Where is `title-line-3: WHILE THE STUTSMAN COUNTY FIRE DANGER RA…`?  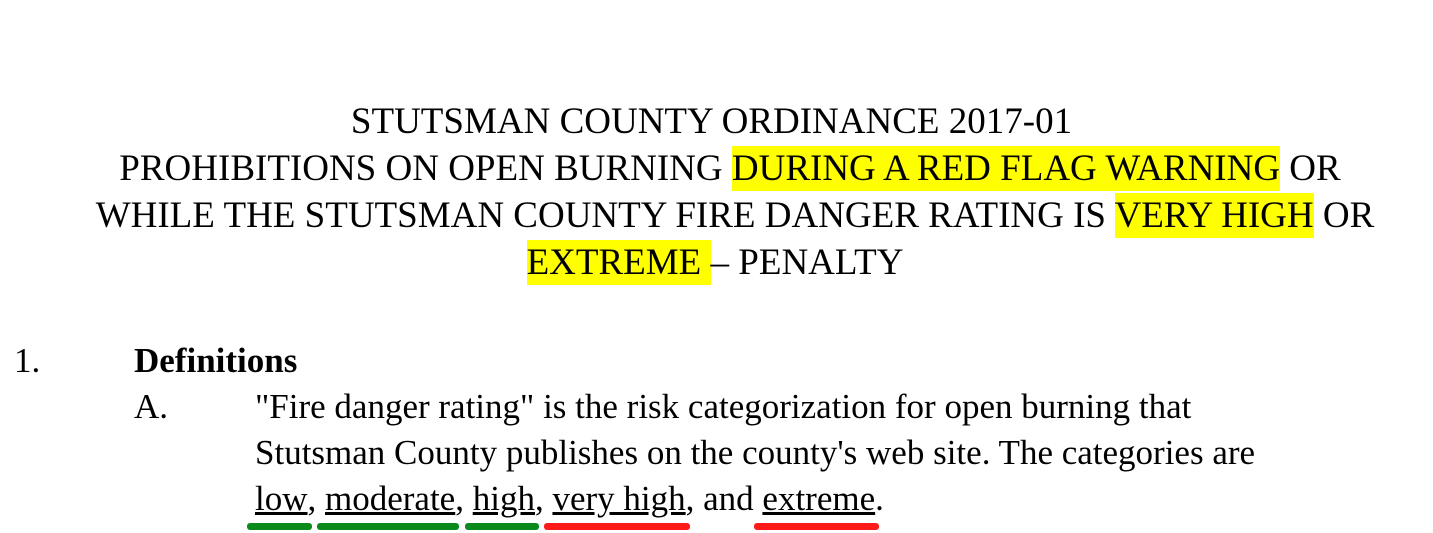 title-line-3: WHILE THE STUTSMAN COUNTY FIRE DANGER RA… is located at coordinates (716, 215).